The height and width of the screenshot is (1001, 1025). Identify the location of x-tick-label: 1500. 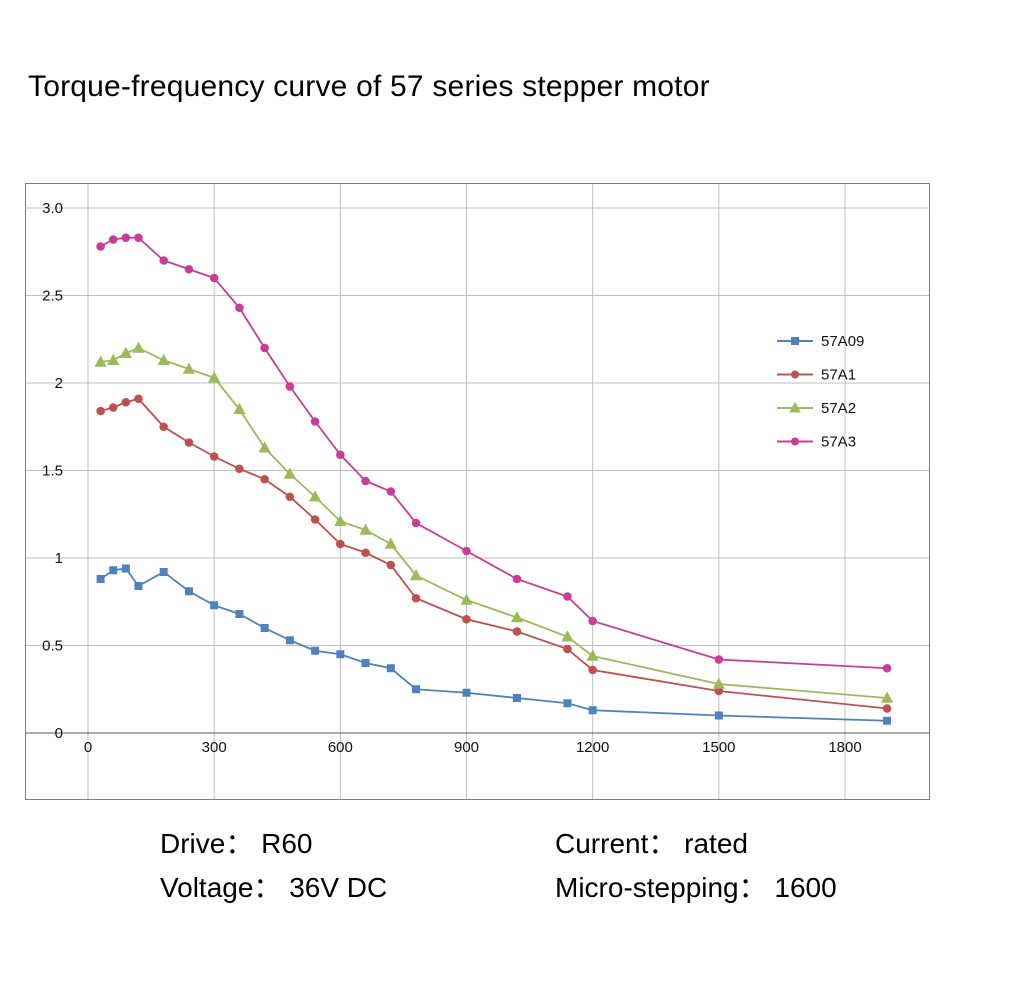
(718, 747).